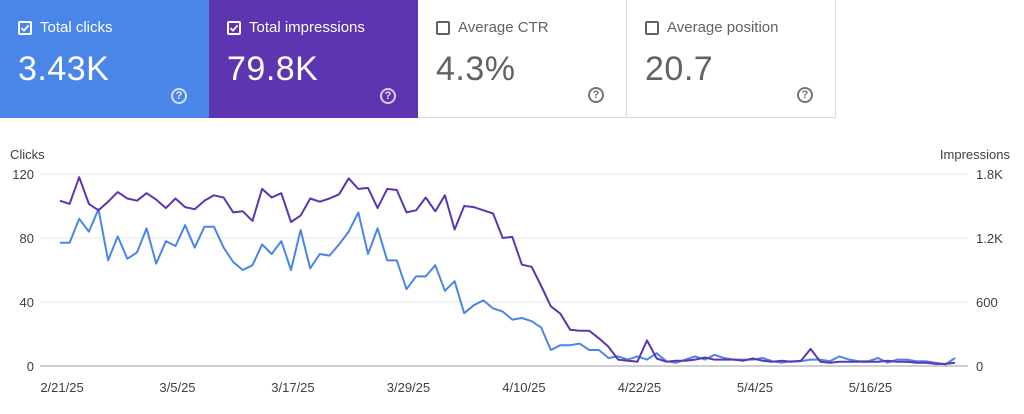 Image resolution: width=1024 pixels, height=414 pixels. What do you see at coordinates (731, 59) in the screenshot?
I see `average-position-card: Average position 20.7 ?` at bounding box center [731, 59].